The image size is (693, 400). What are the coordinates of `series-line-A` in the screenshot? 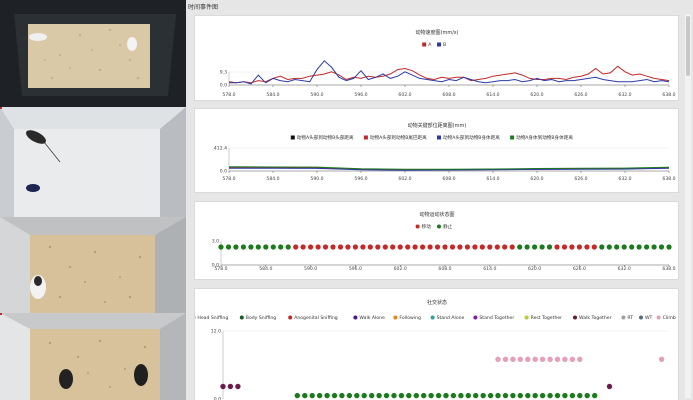 It's located at (449, 74).